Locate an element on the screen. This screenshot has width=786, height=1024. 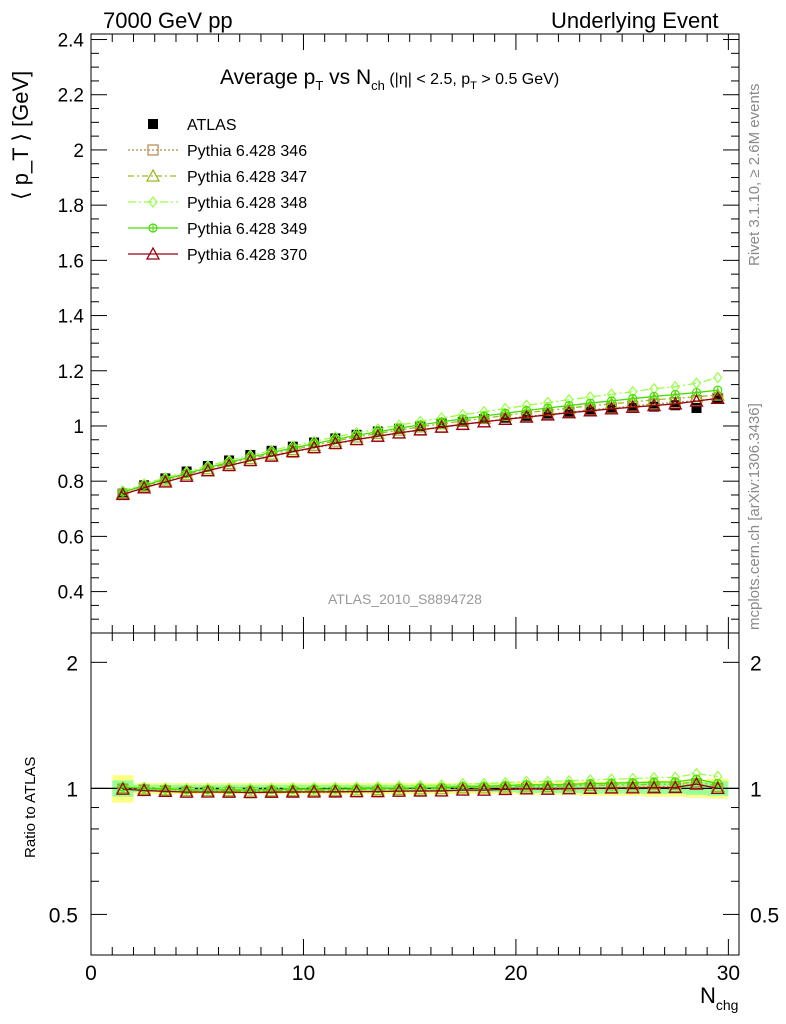
y-tick-label: 1.2 is located at coordinates (71, 372).